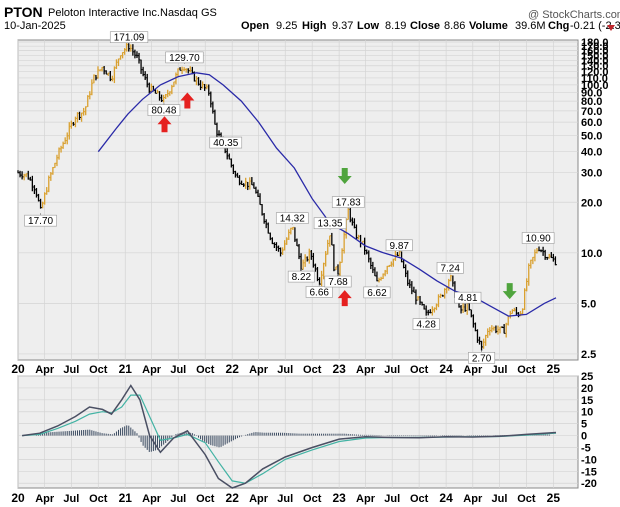  What do you see at coordinates (488, 26) in the screenshot?
I see `volume-label: Volume` at bounding box center [488, 26].